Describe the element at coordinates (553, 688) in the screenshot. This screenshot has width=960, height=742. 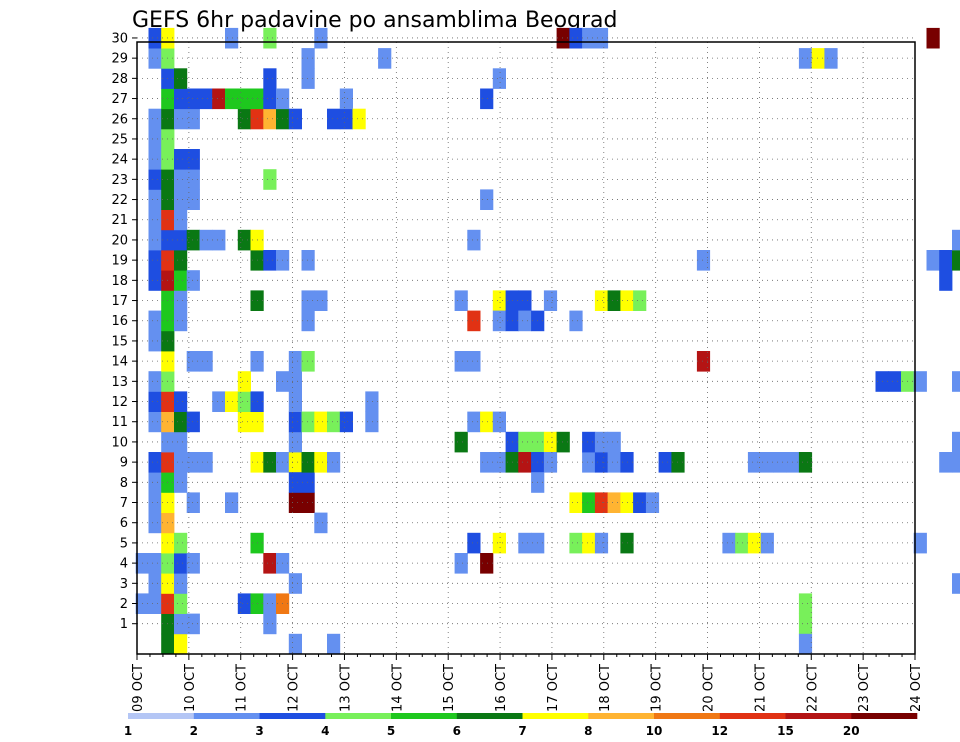
I see `x-tick-label: 17 OCT` at that location.